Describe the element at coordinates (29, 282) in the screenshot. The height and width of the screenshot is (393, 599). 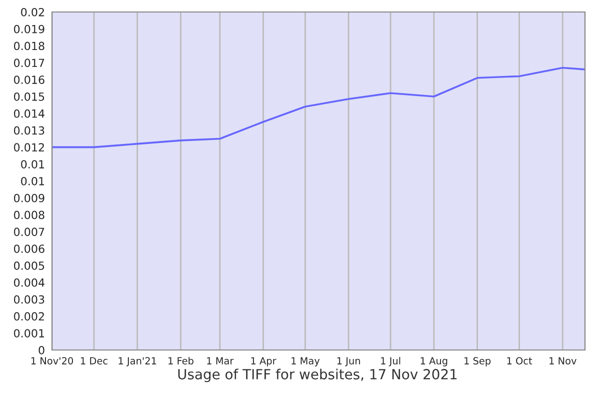
I see `y-tick-label: 0.004` at that location.